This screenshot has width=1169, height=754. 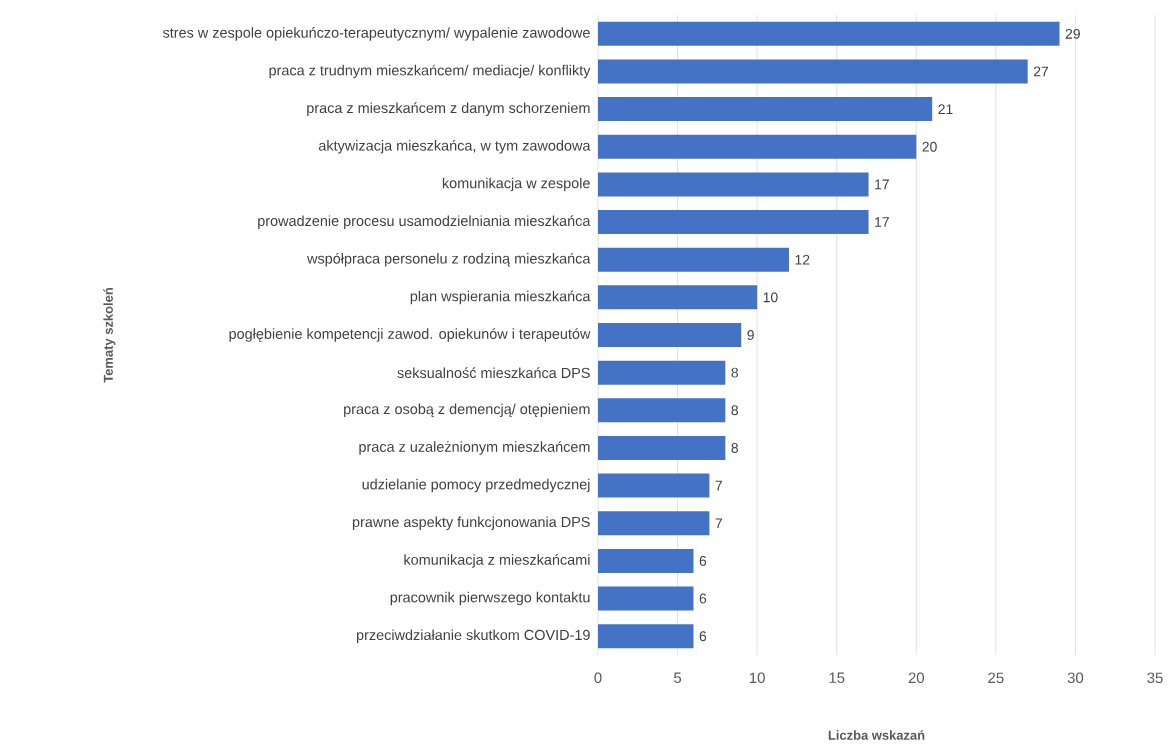 What do you see at coordinates (449, 259) in the screenshot?
I see `y-tick-label: współpraca personelu z rodziną mieszkańca` at bounding box center [449, 259].